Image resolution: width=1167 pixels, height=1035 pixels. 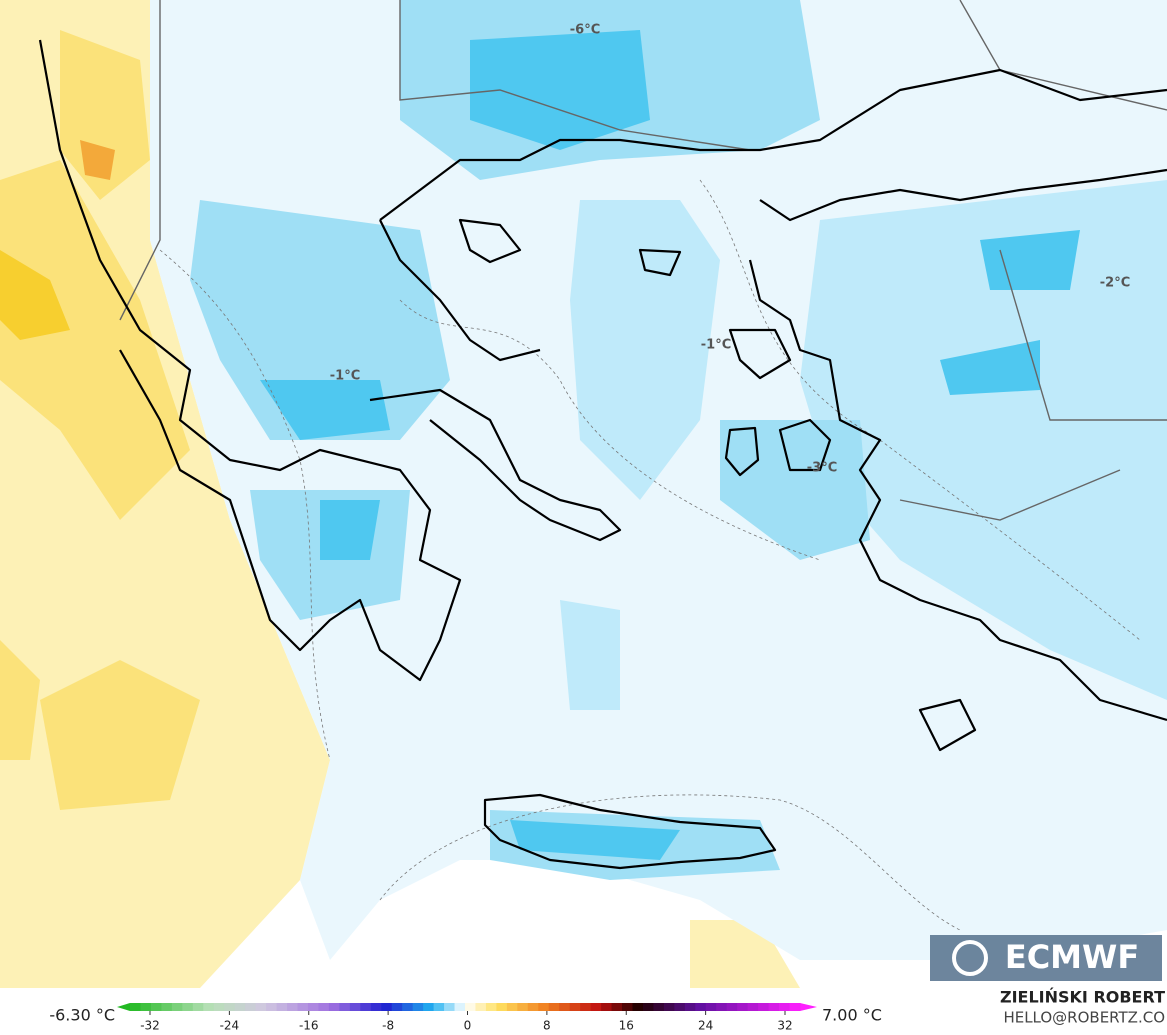 I want to click on contour-label: -2°C, so click(x=1115, y=283).